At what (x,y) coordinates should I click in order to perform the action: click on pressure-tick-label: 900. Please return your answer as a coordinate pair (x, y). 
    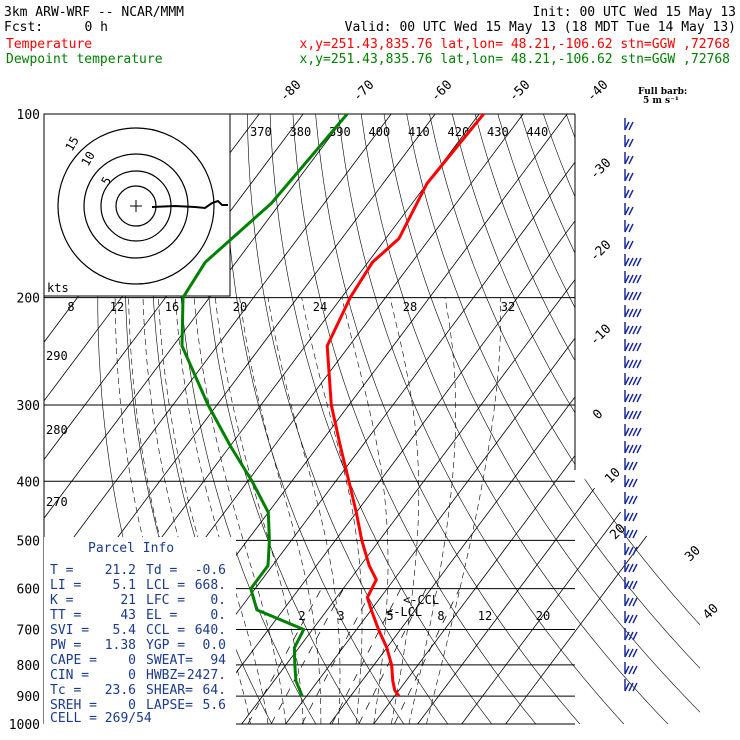
    Looking at the image, I should click on (28, 697).